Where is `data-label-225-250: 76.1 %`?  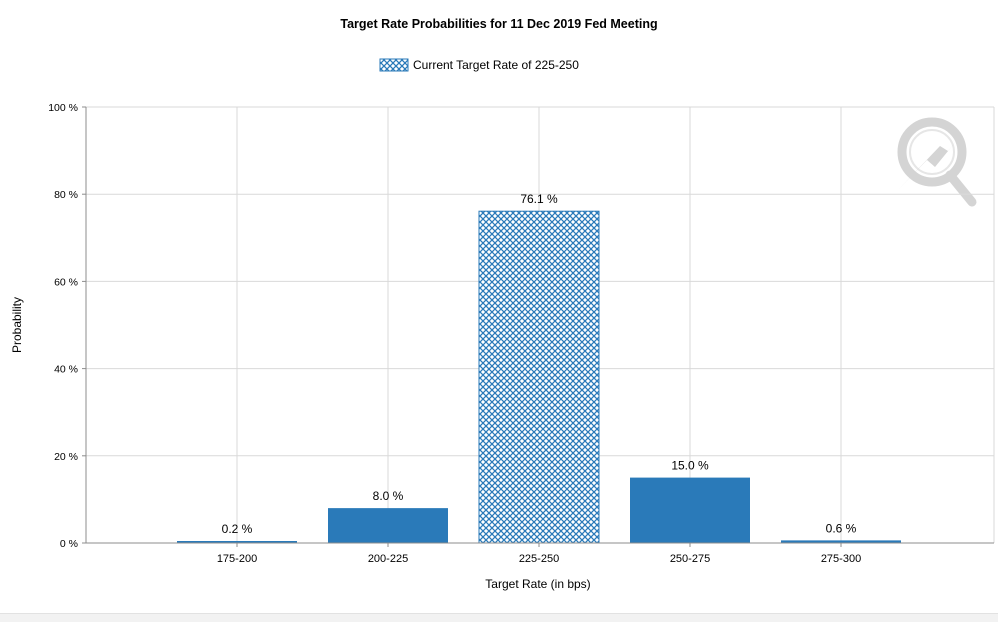 data-label-225-250: 76.1 % is located at coordinates (539, 199).